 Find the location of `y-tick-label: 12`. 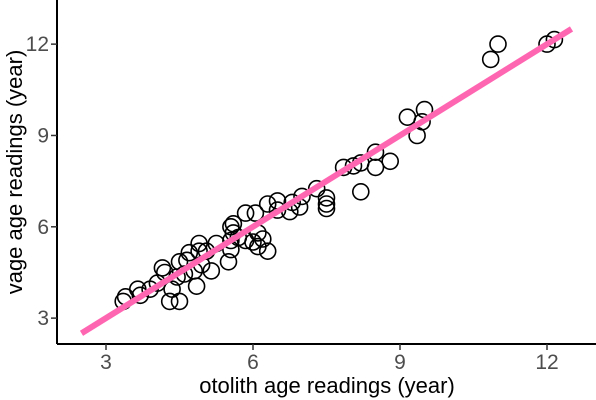

y-tick-label: 12 is located at coordinates (37, 44).